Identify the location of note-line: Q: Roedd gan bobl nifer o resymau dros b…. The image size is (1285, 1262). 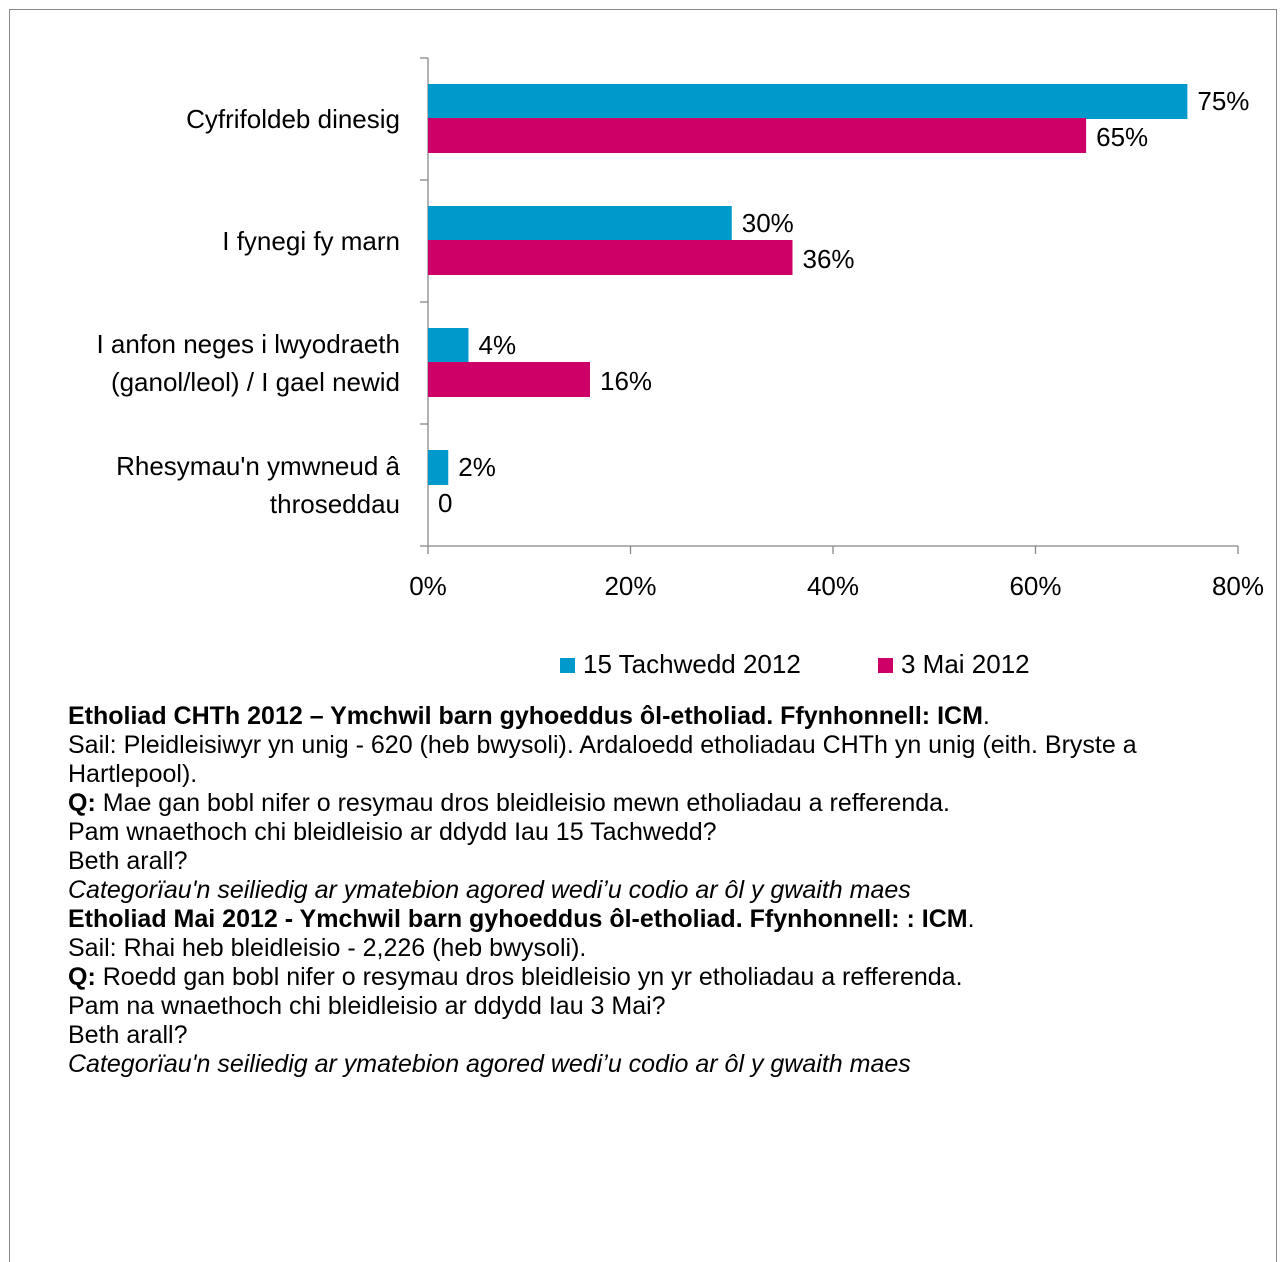
(655, 977).